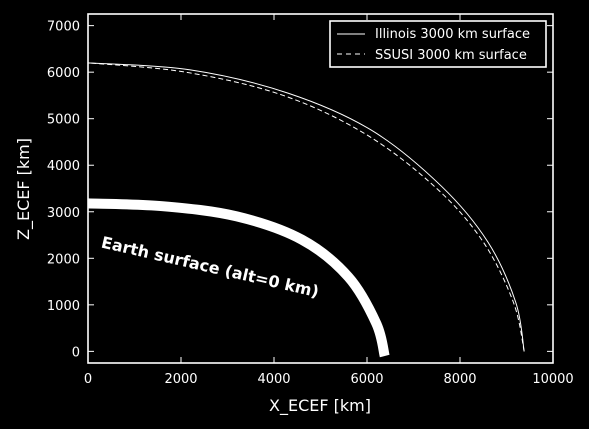  What do you see at coordinates (76, 352) in the screenshot?
I see `y-tick-label: 0` at bounding box center [76, 352].